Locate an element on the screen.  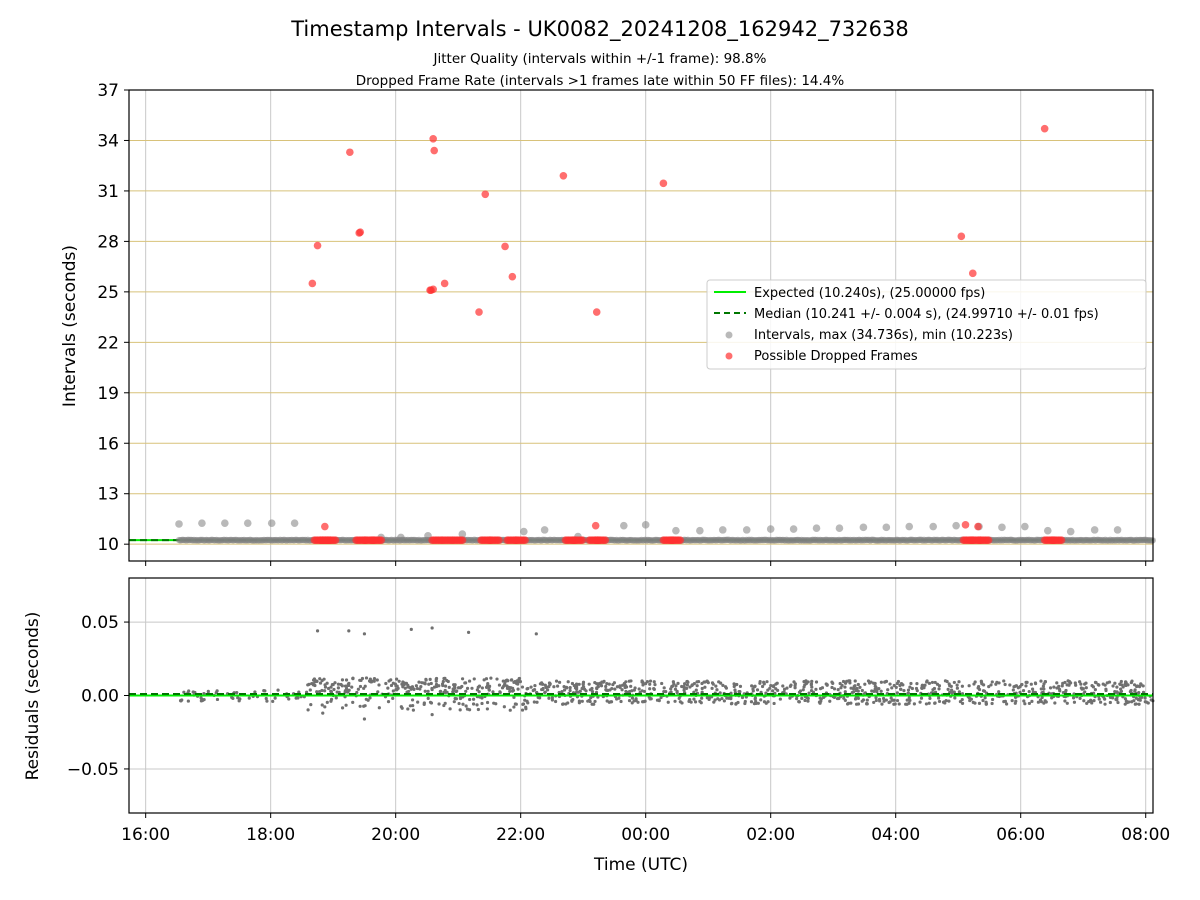
x-tick-label: 20:00 is located at coordinates (395, 835).